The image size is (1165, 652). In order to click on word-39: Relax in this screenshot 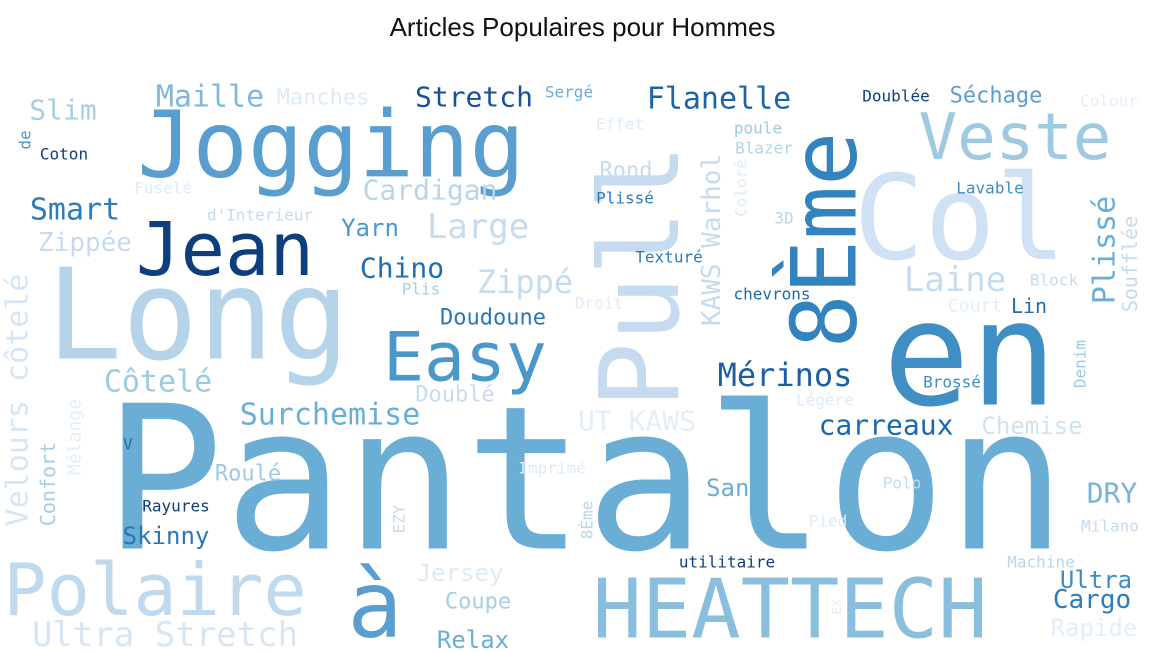, I will do `click(473, 639)`.